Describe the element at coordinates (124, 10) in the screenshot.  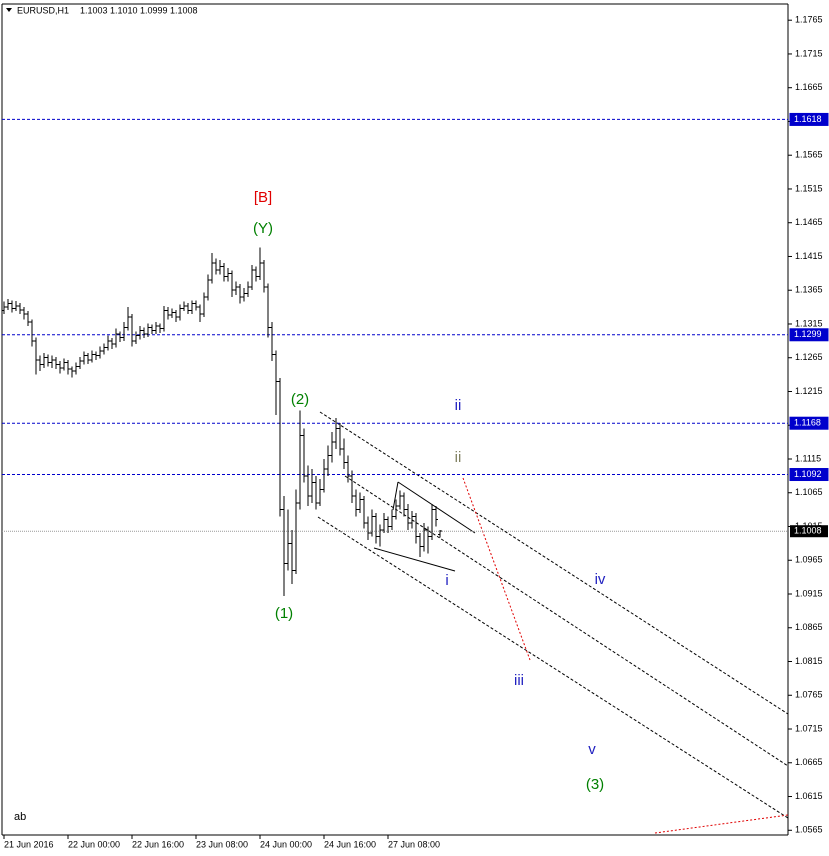
I see `header-high: 1.1010` at that location.